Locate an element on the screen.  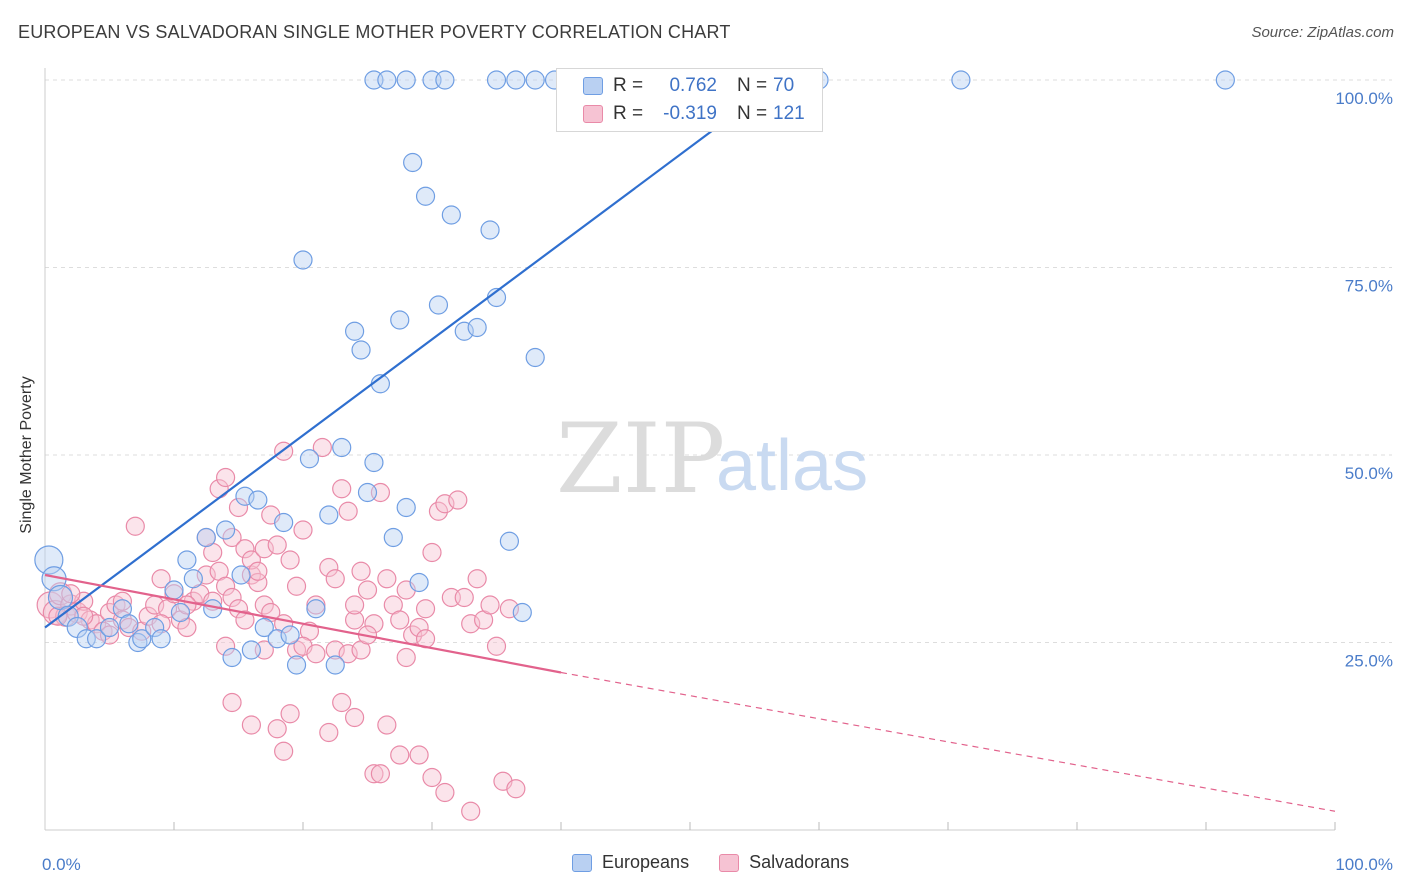
legend-item-europeans: Europeans is located at coordinates (630, 862).